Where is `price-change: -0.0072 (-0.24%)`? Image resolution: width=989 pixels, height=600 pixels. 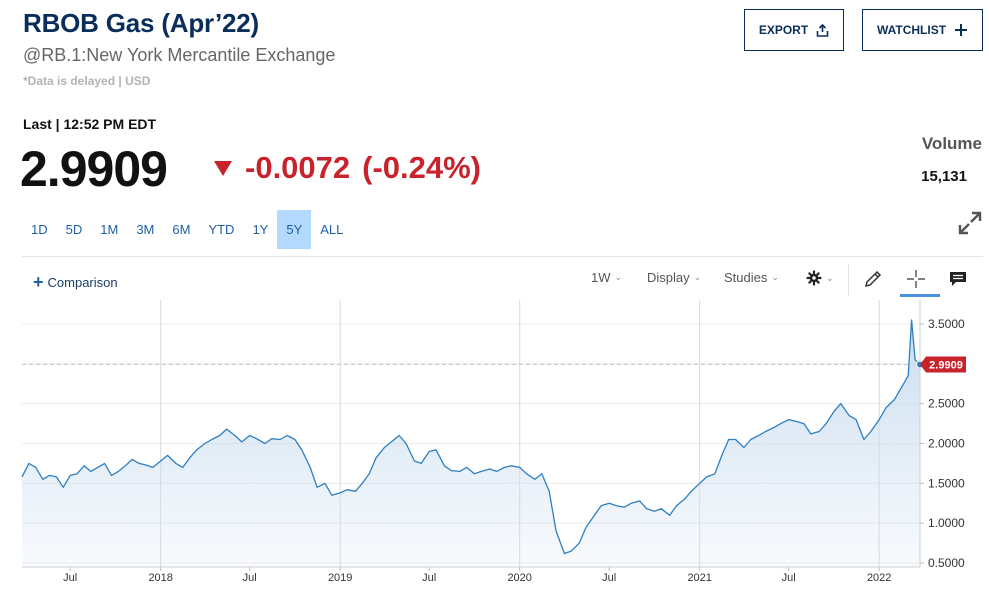 price-change: -0.0072 (-0.24%) is located at coordinates (347, 168).